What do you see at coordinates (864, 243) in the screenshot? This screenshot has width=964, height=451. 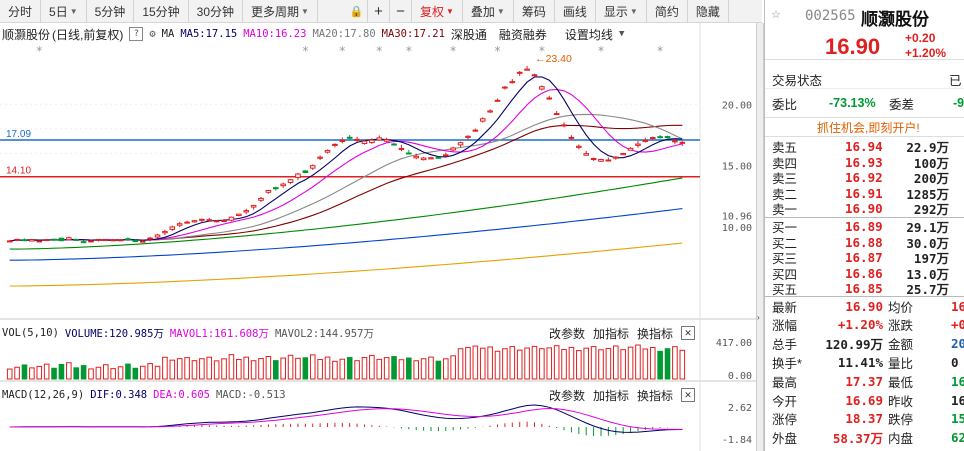 I see `bids-row: 买二 16.88 30.0万` at bounding box center [864, 243].